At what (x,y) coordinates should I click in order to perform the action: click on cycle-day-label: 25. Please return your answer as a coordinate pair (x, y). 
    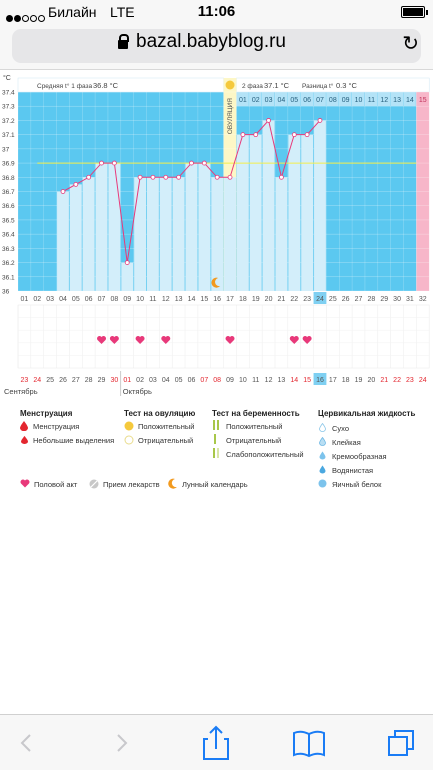
    Looking at the image, I should click on (333, 299).